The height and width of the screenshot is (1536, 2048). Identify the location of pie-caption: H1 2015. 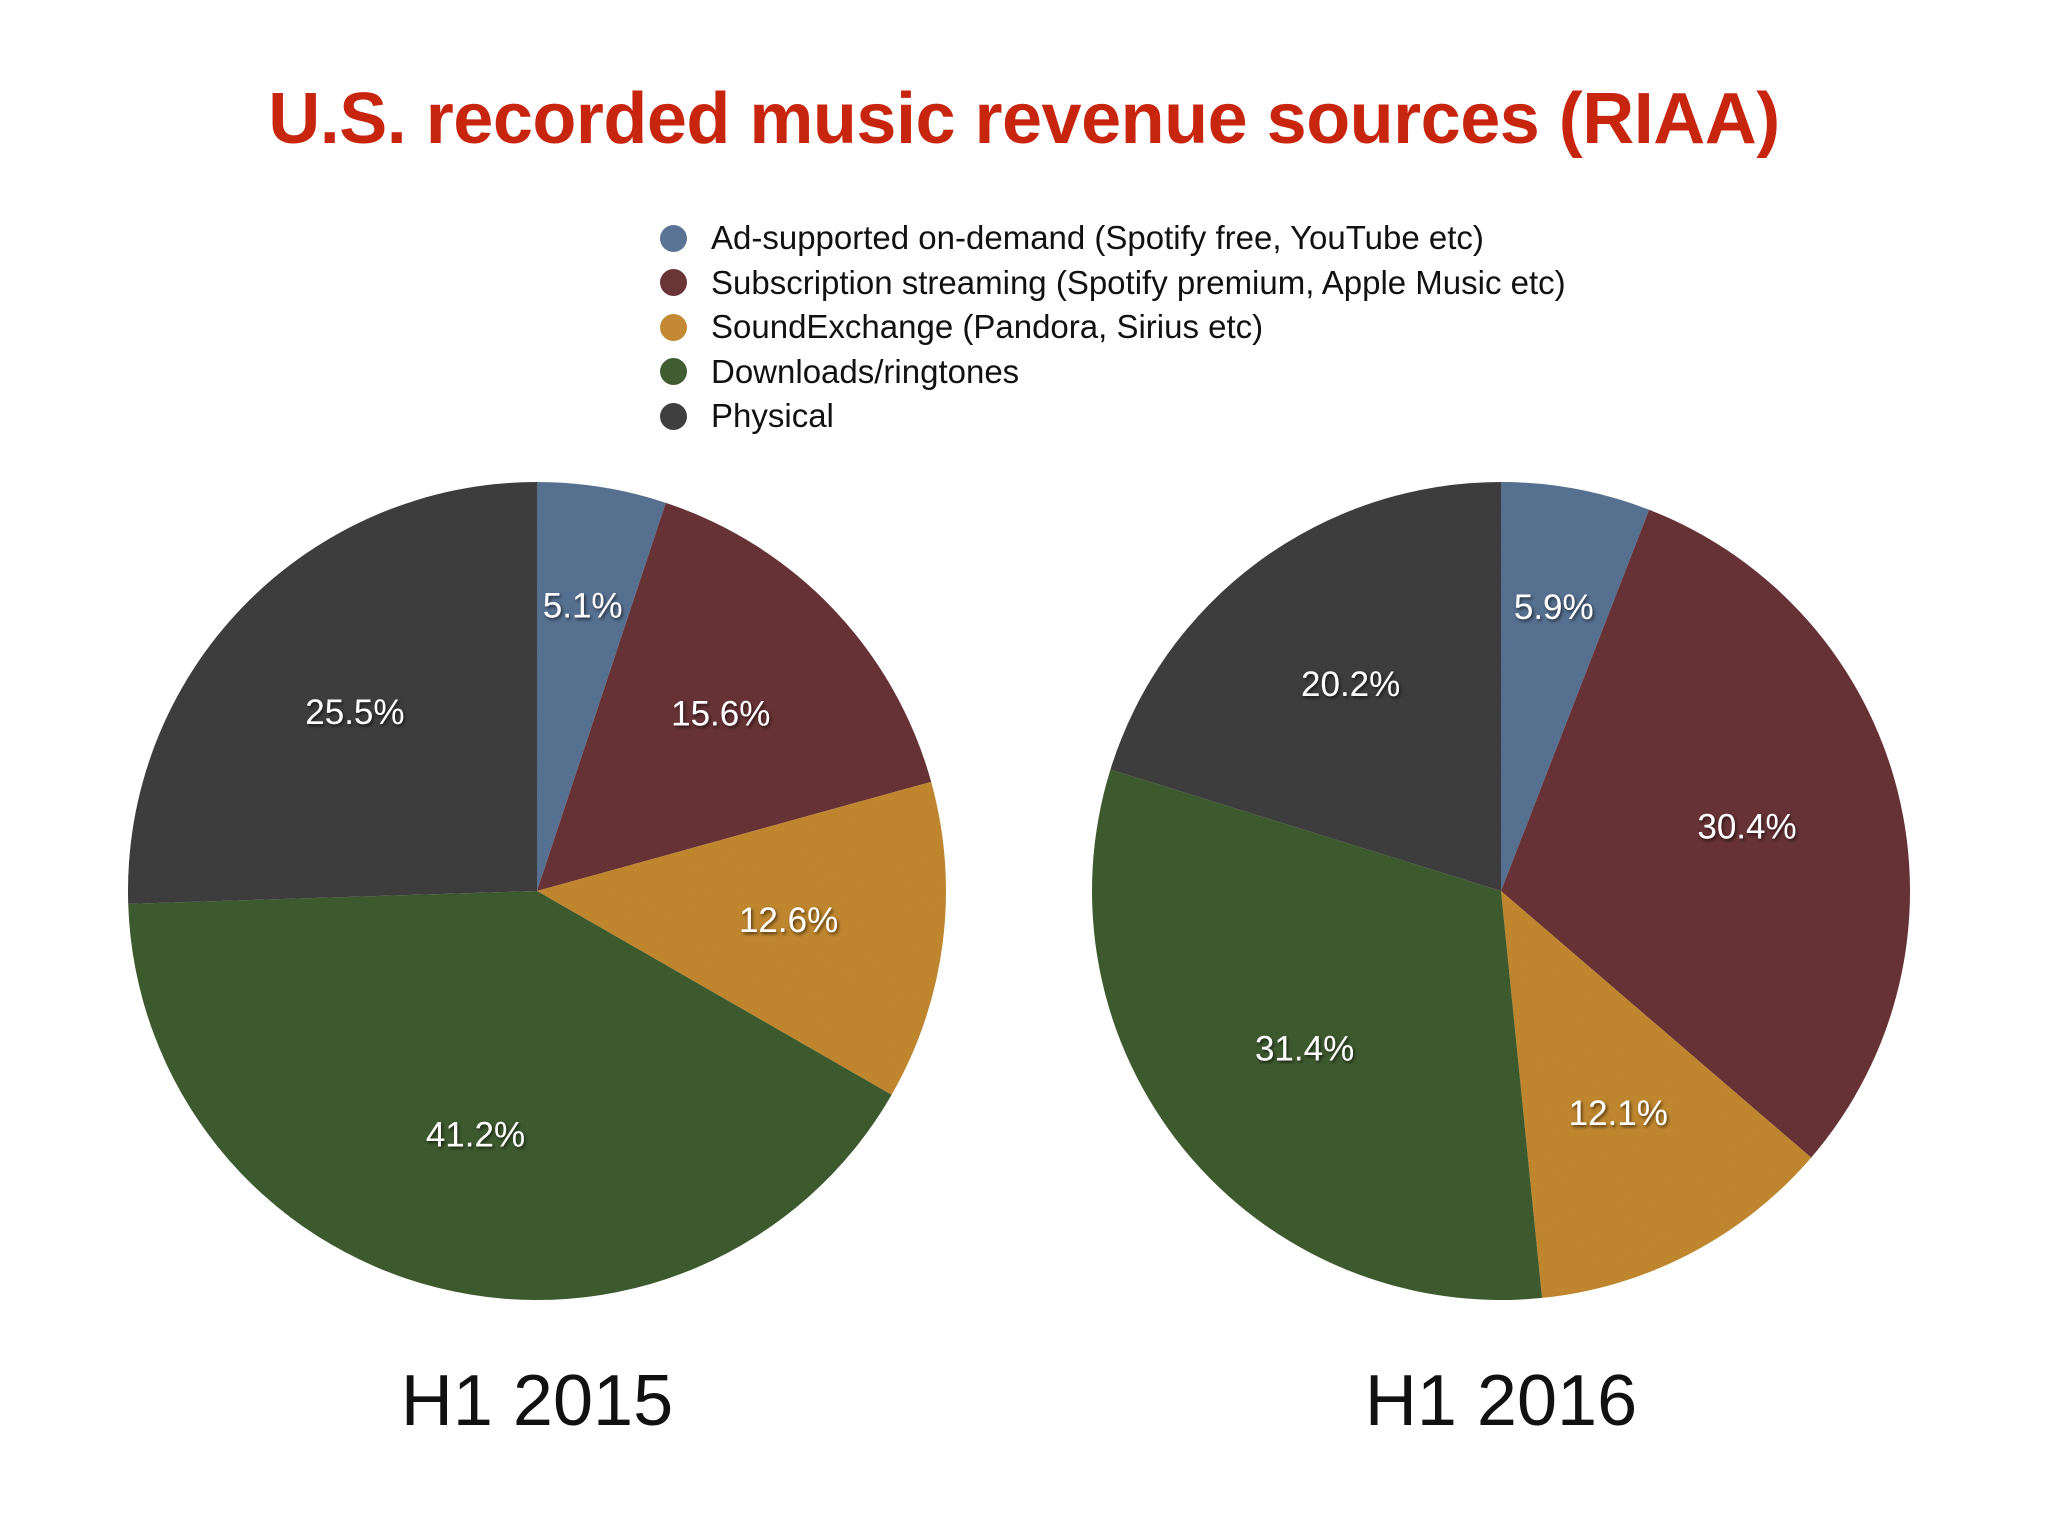
(537, 1401).